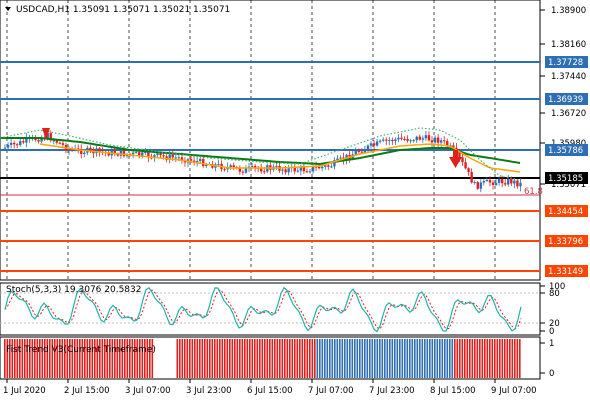 This screenshot has width=590, height=400. I want to click on stoch-tick: 0, so click(551, 332).